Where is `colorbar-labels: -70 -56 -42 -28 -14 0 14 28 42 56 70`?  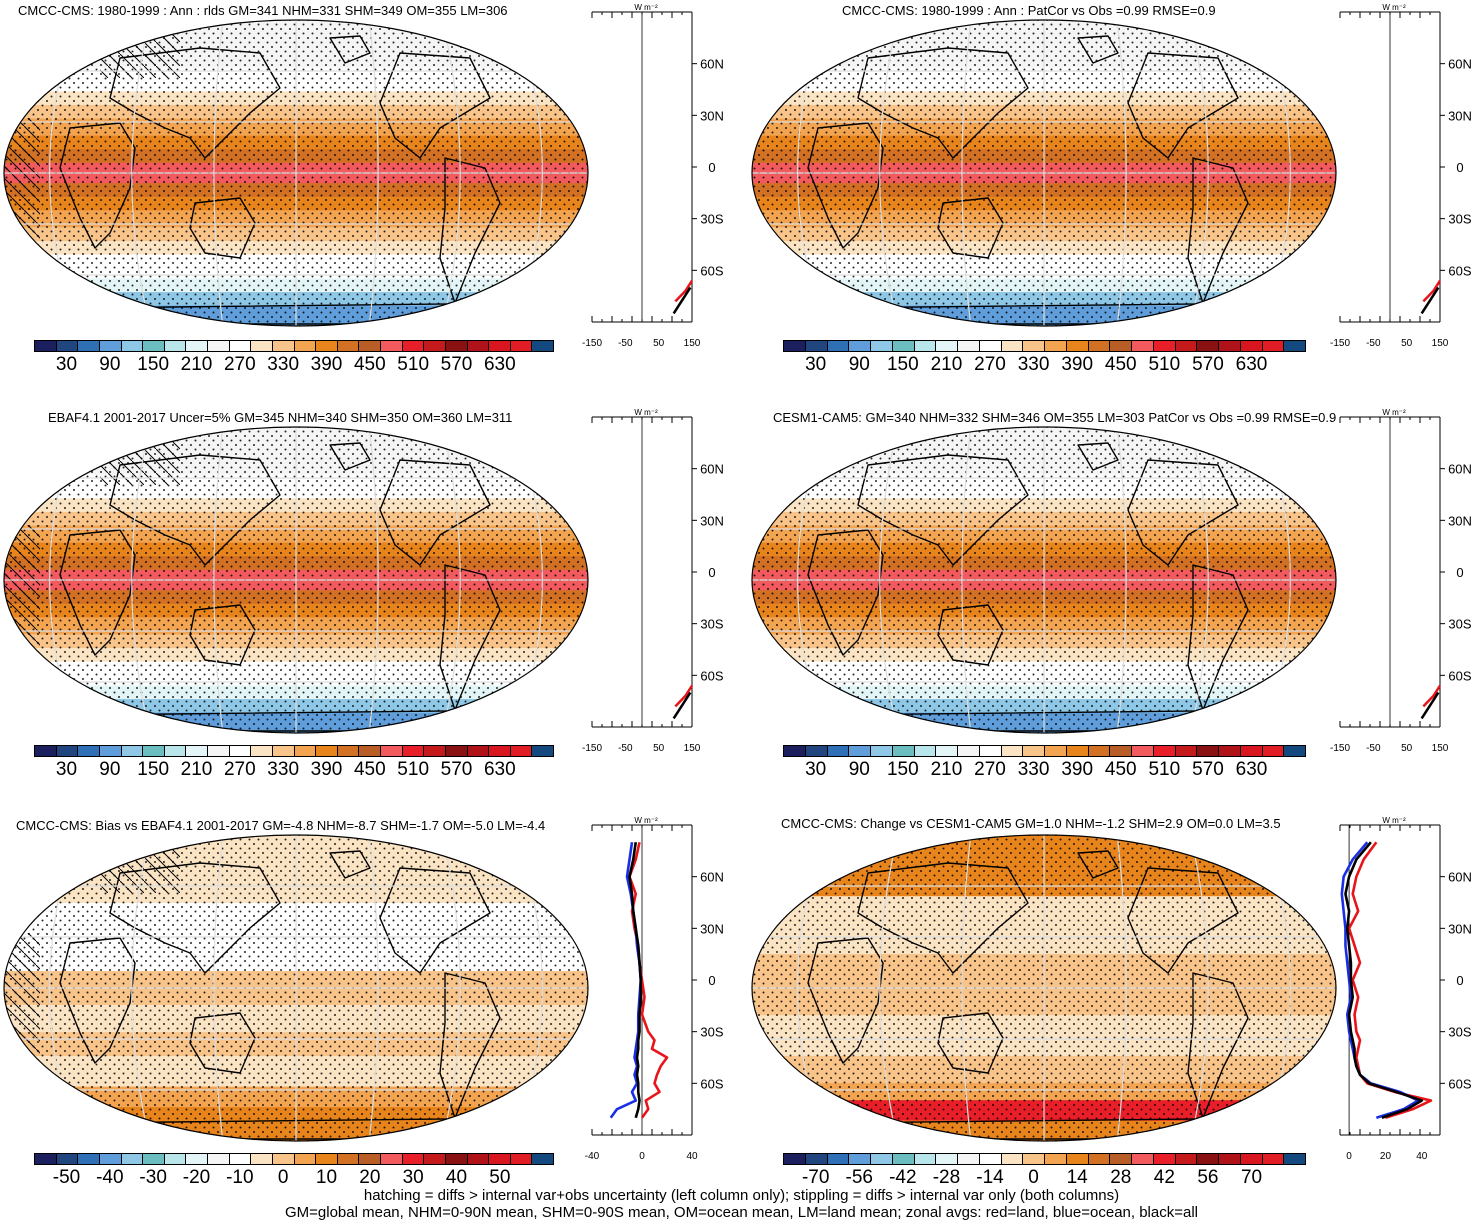
colorbar-labels: -70 -56 -42 -28 -14 0 14 28 42 56 70 is located at coordinates (1044, 1176).